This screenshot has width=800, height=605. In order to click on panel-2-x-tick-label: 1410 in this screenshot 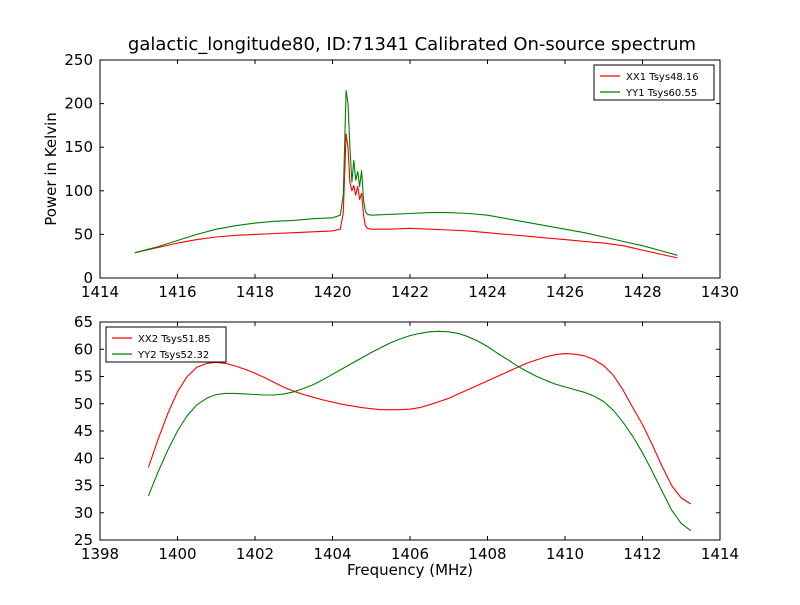, I will do `click(565, 554)`.